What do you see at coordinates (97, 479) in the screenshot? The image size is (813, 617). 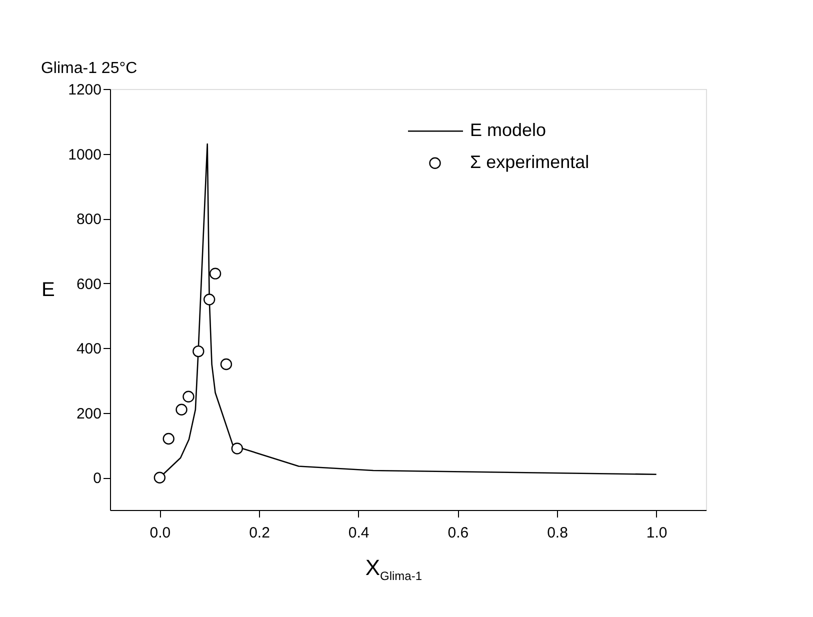 I see `y-tick-label: 0` at bounding box center [97, 479].